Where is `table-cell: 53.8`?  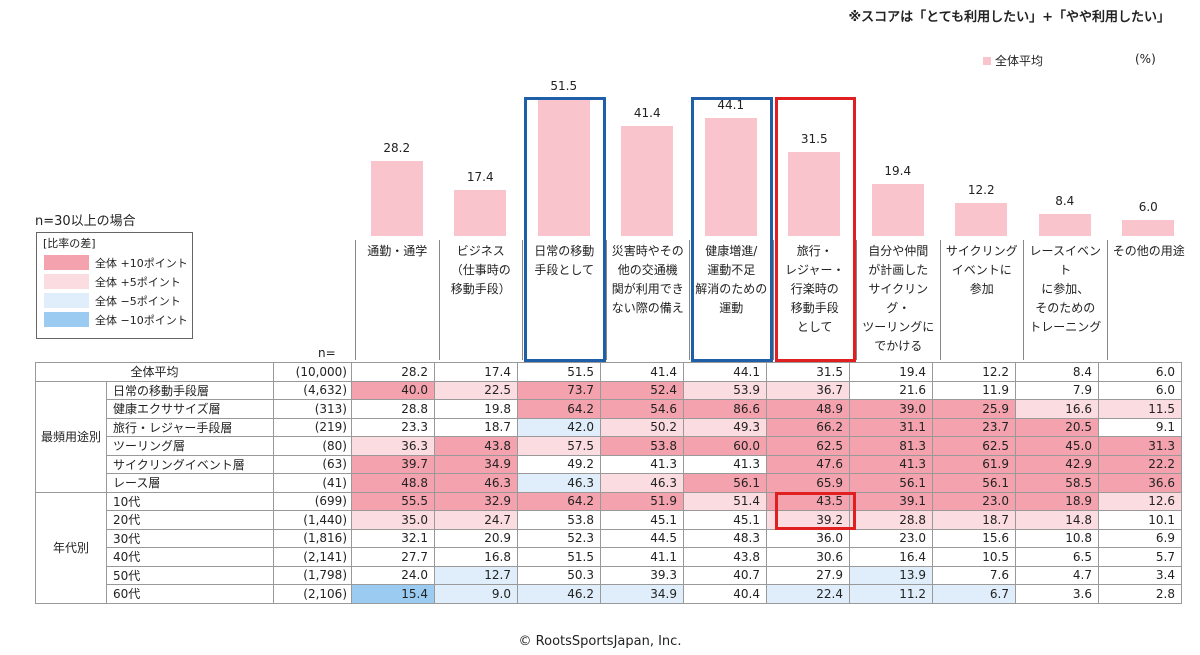
table-cell: 53.8 is located at coordinates (559, 520).